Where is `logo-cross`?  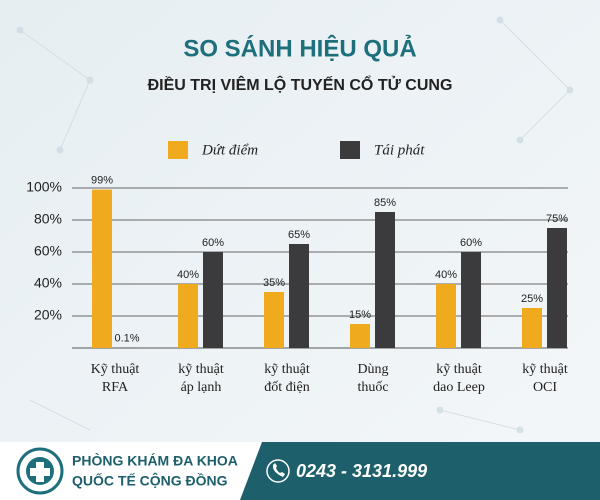
logo-cross is located at coordinates (40, 472).